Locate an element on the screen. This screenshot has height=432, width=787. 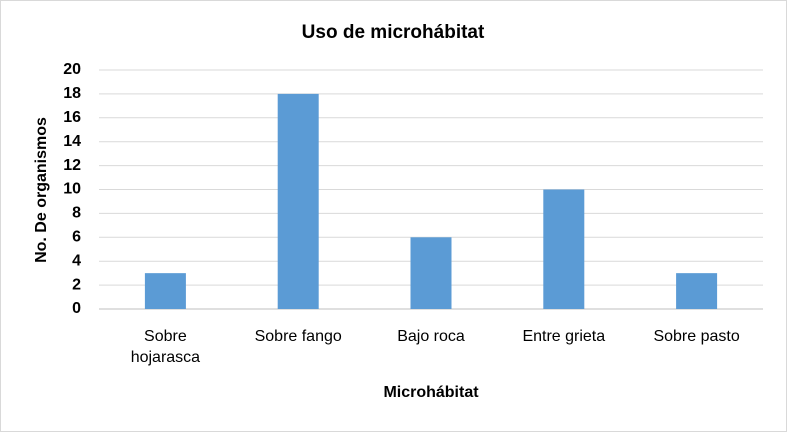
y-tick-label: 4 is located at coordinates (76, 260).